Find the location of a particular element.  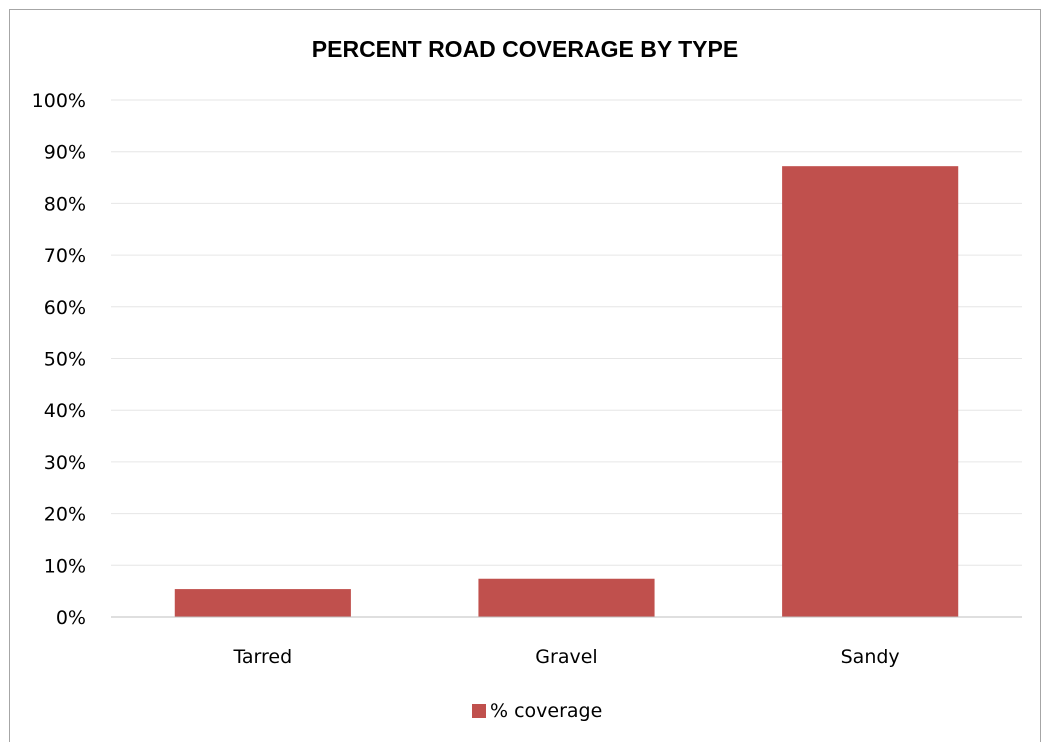

y-tick-label: 0% is located at coordinates (71, 618).